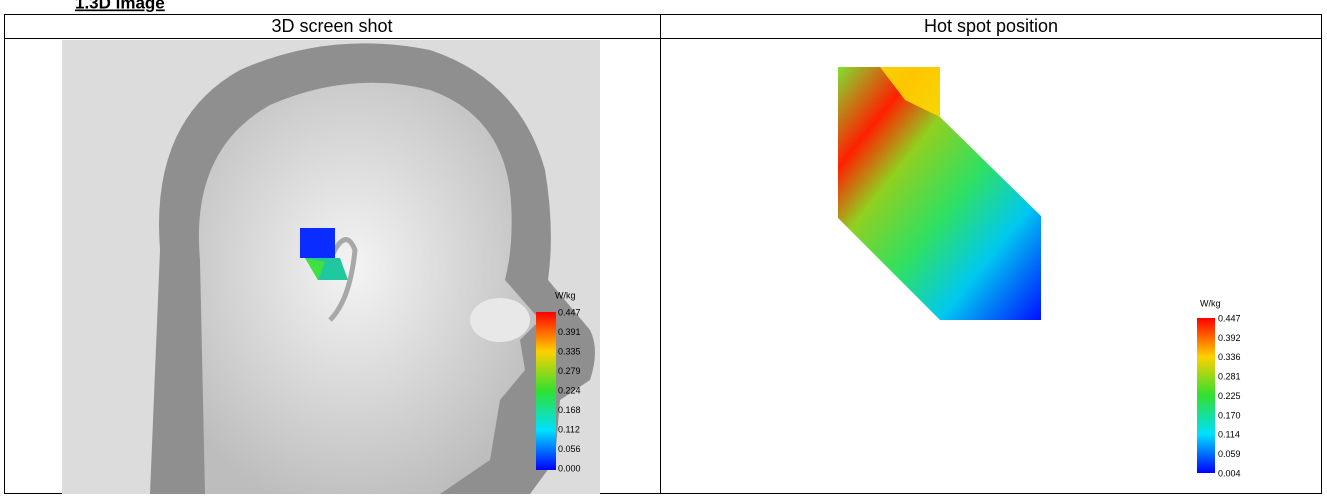 The width and height of the screenshot is (1327, 499). Describe the element at coordinates (569, 332) in the screenshot. I see `legend-label: 0.391` at that location.